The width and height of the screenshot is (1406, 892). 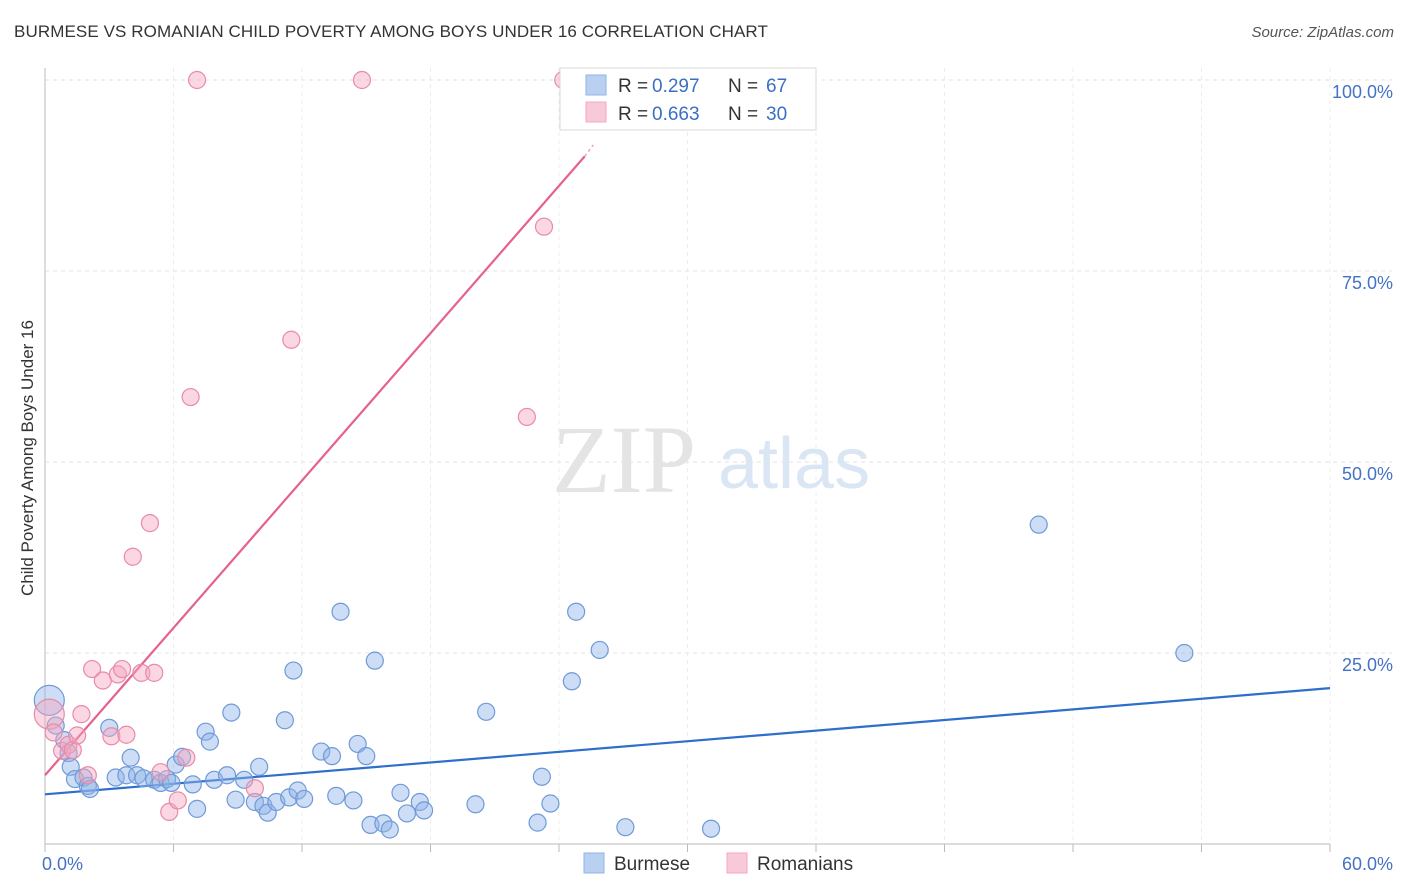 What do you see at coordinates (805, 864) in the screenshot?
I see `bottom-legend-romanians: Romanians` at bounding box center [805, 864].